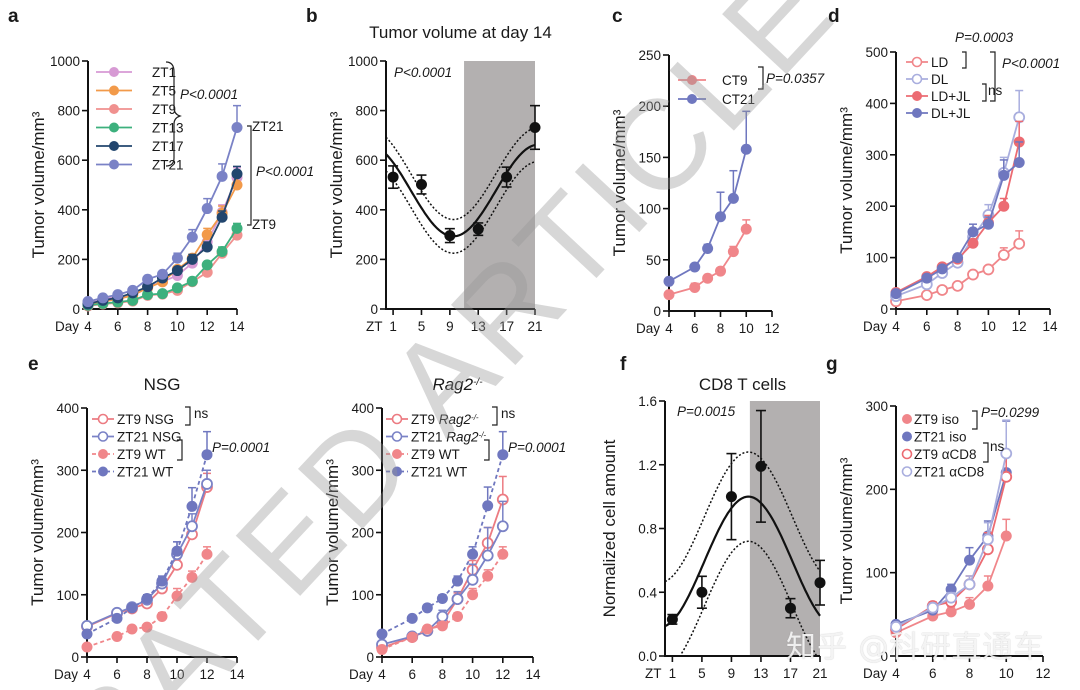 Image resolution: width=1080 pixels, height=690 pixels. I want to click on y-tick-label: 1000, so click(363, 61).